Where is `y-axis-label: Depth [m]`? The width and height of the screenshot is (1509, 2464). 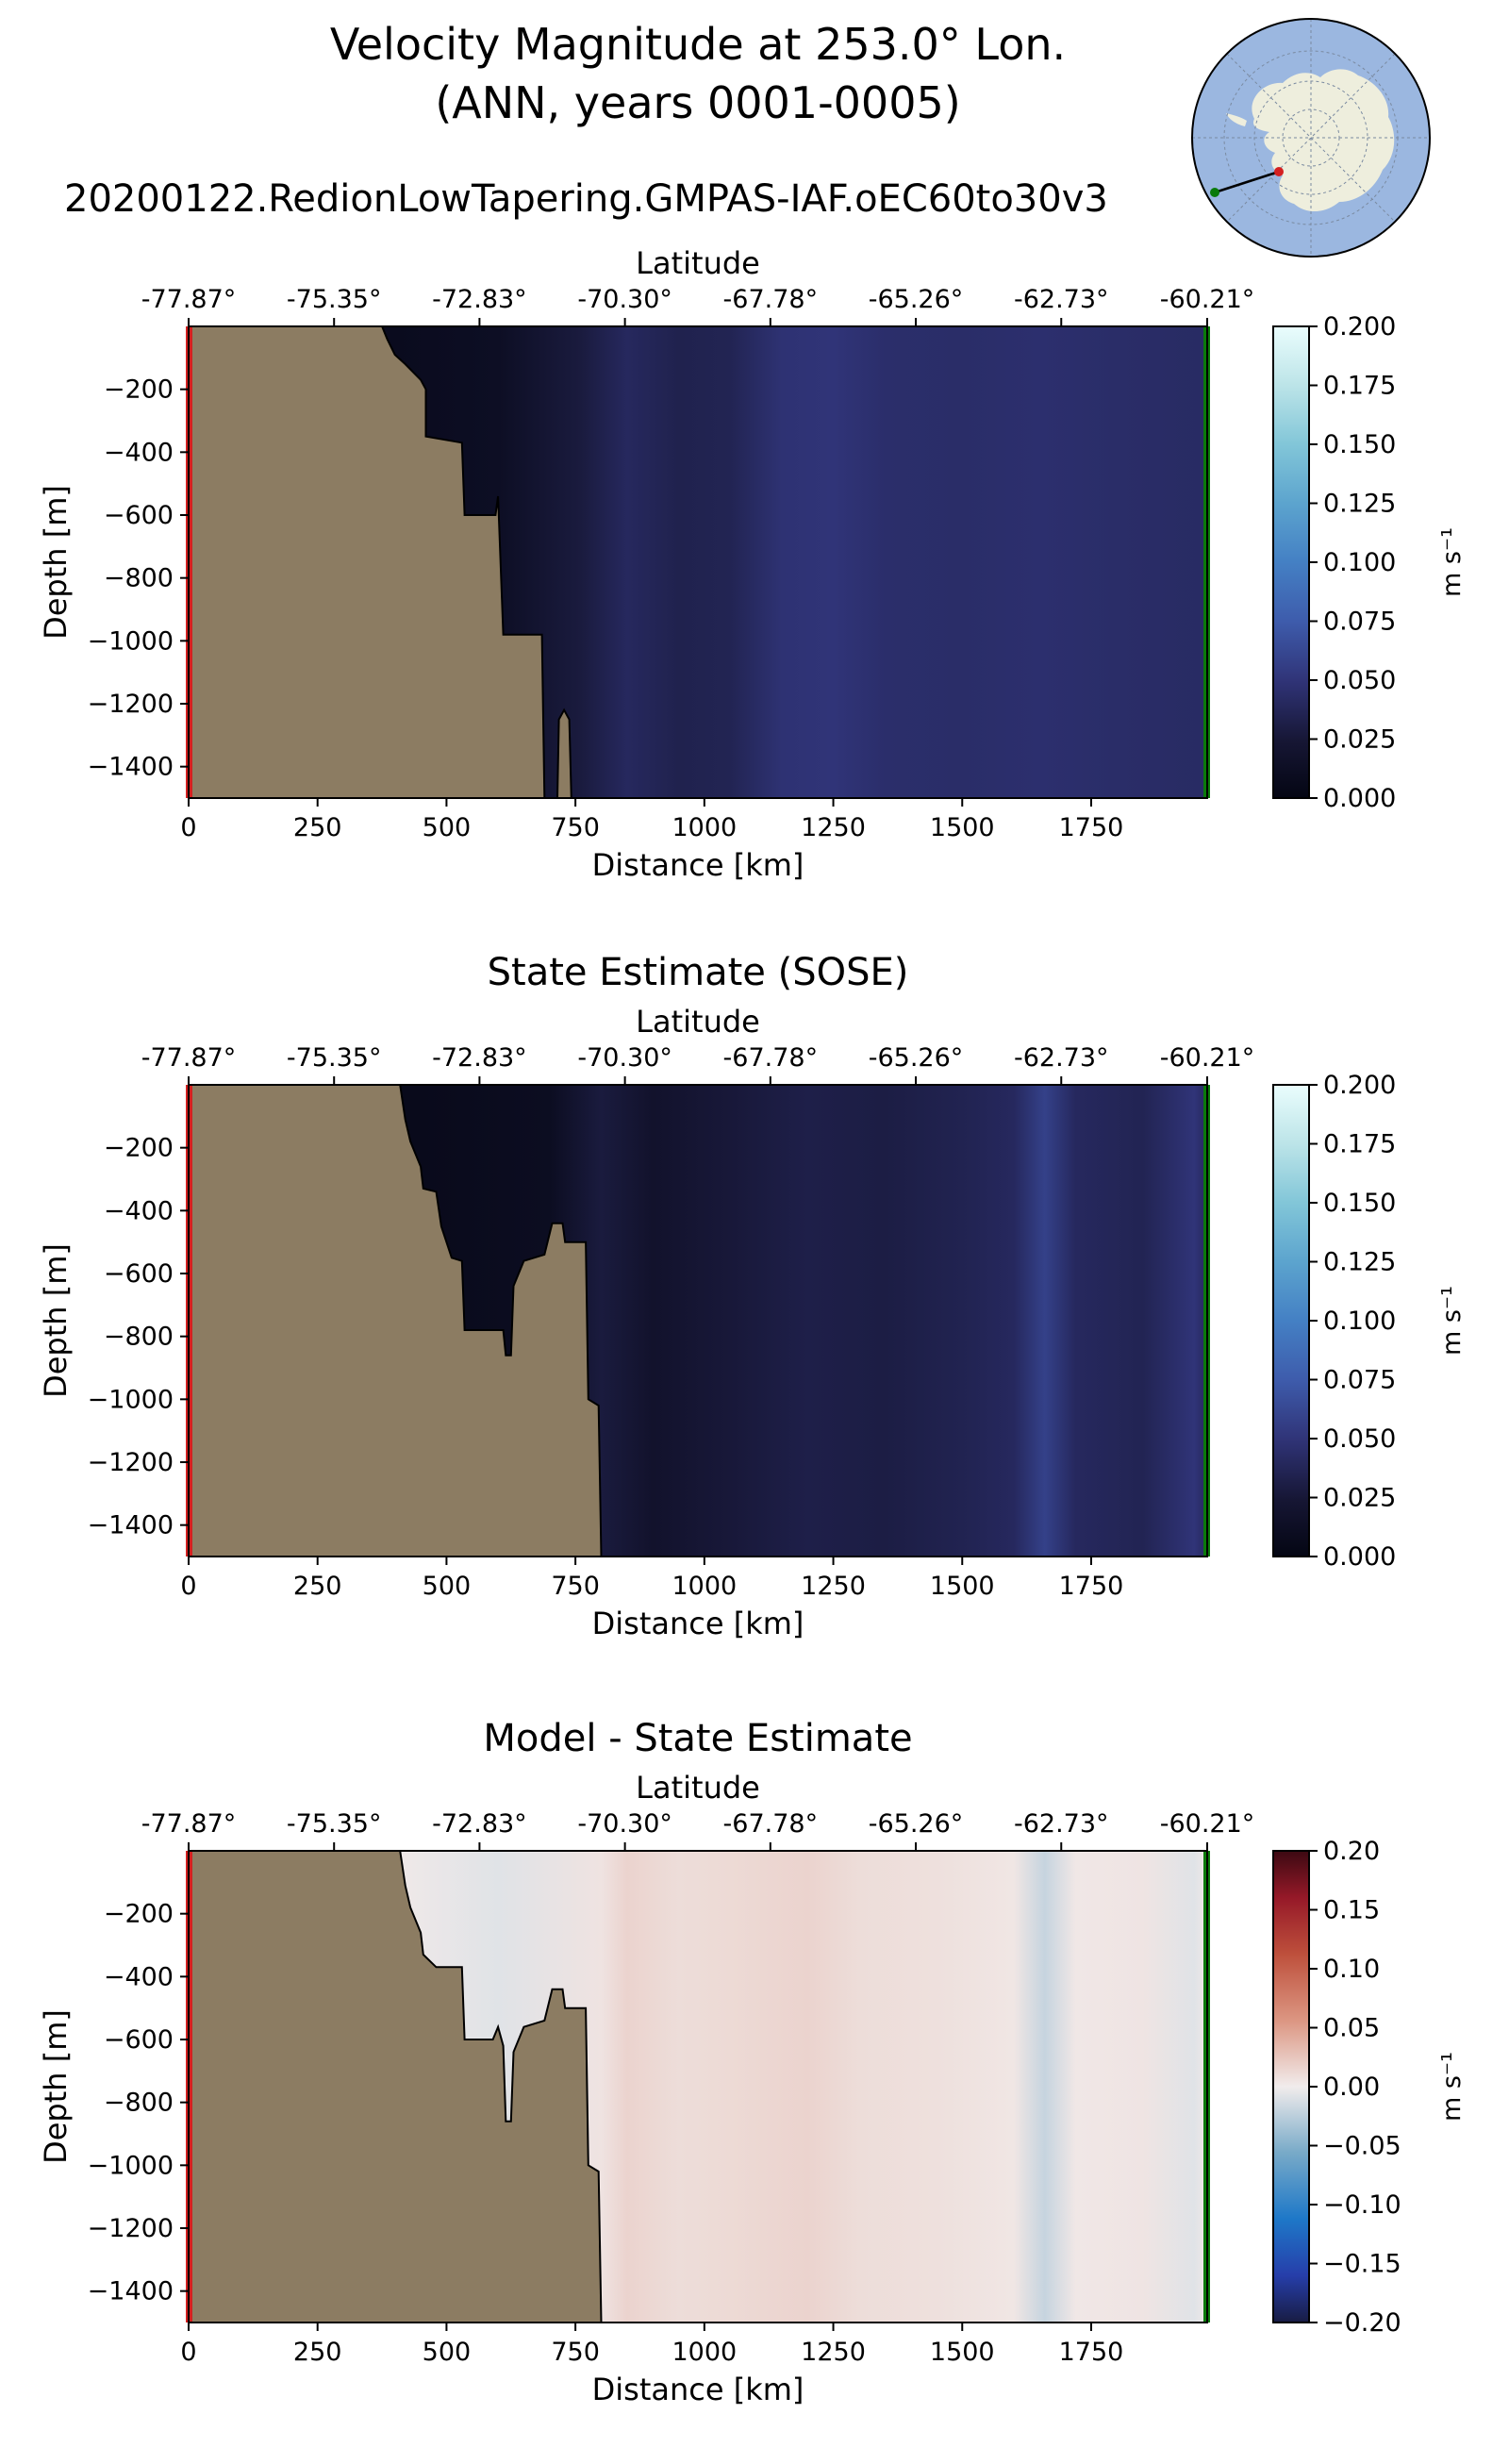
y-axis-label: Depth [m] is located at coordinates (56, 2087).